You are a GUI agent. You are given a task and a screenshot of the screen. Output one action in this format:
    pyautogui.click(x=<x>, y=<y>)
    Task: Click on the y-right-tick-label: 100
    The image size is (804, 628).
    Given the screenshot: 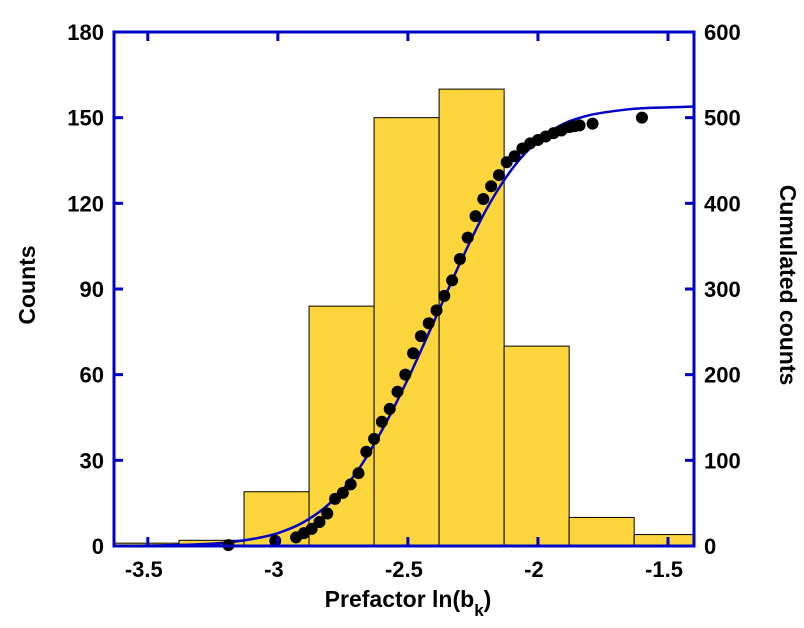 What is the action you would take?
    pyautogui.click(x=722, y=460)
    